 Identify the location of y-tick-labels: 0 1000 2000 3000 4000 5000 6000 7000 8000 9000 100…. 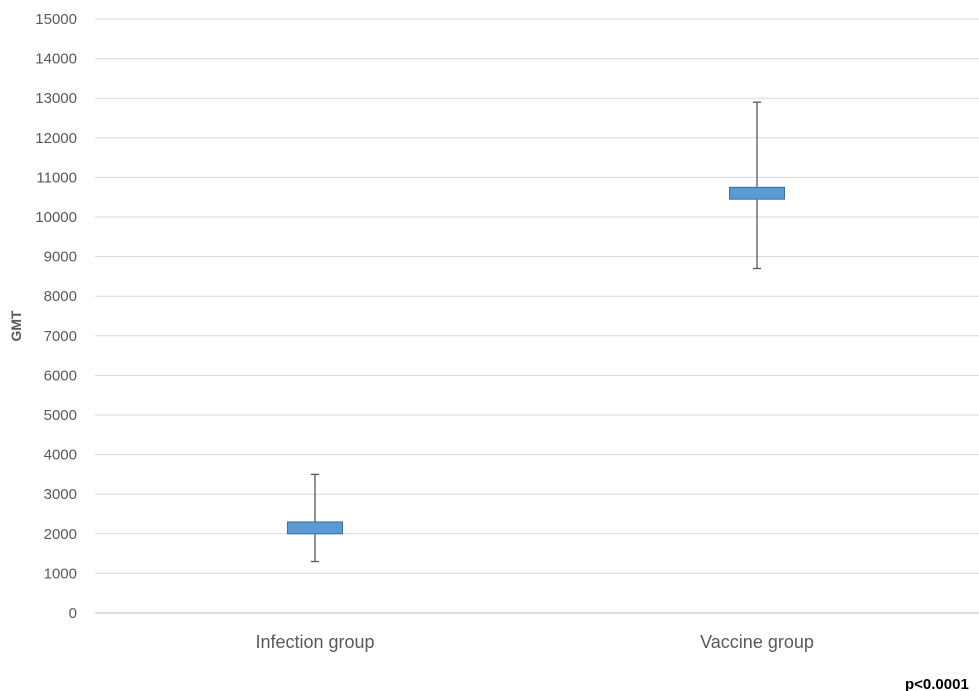
(56, 316).